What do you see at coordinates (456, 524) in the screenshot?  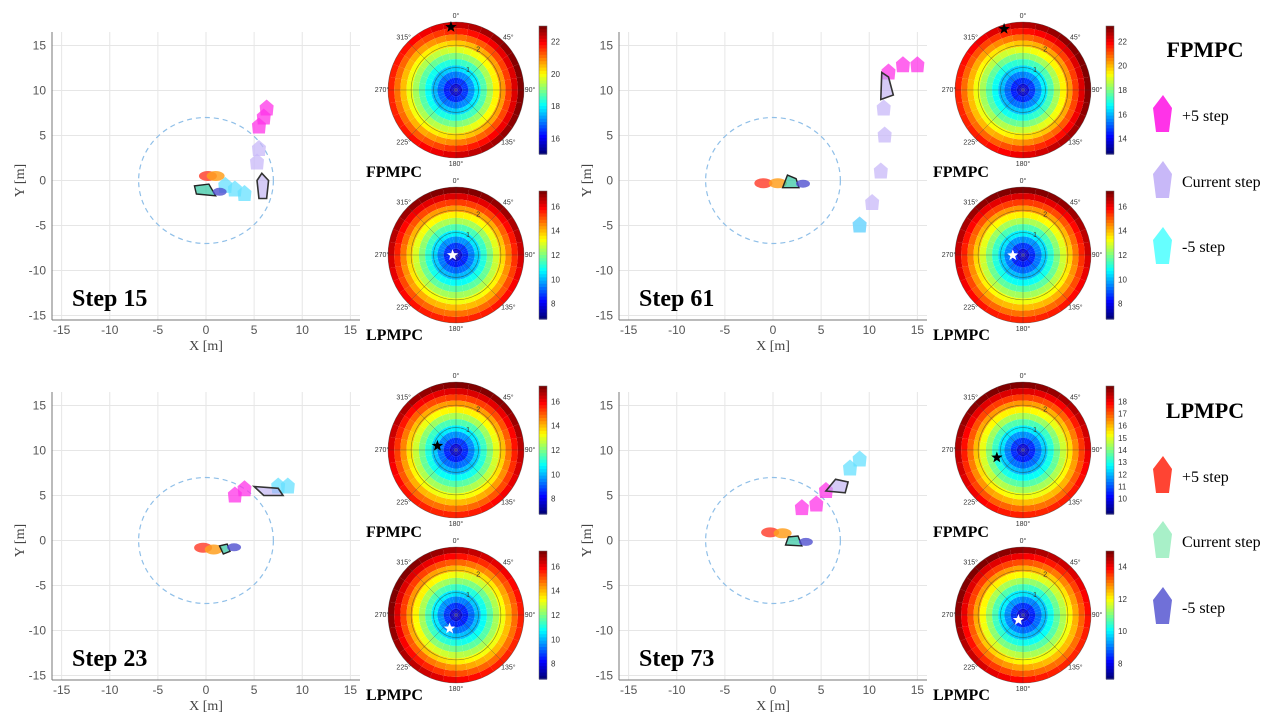 I see `polar-angle-label: 180°` at bounding box center [456, 524].